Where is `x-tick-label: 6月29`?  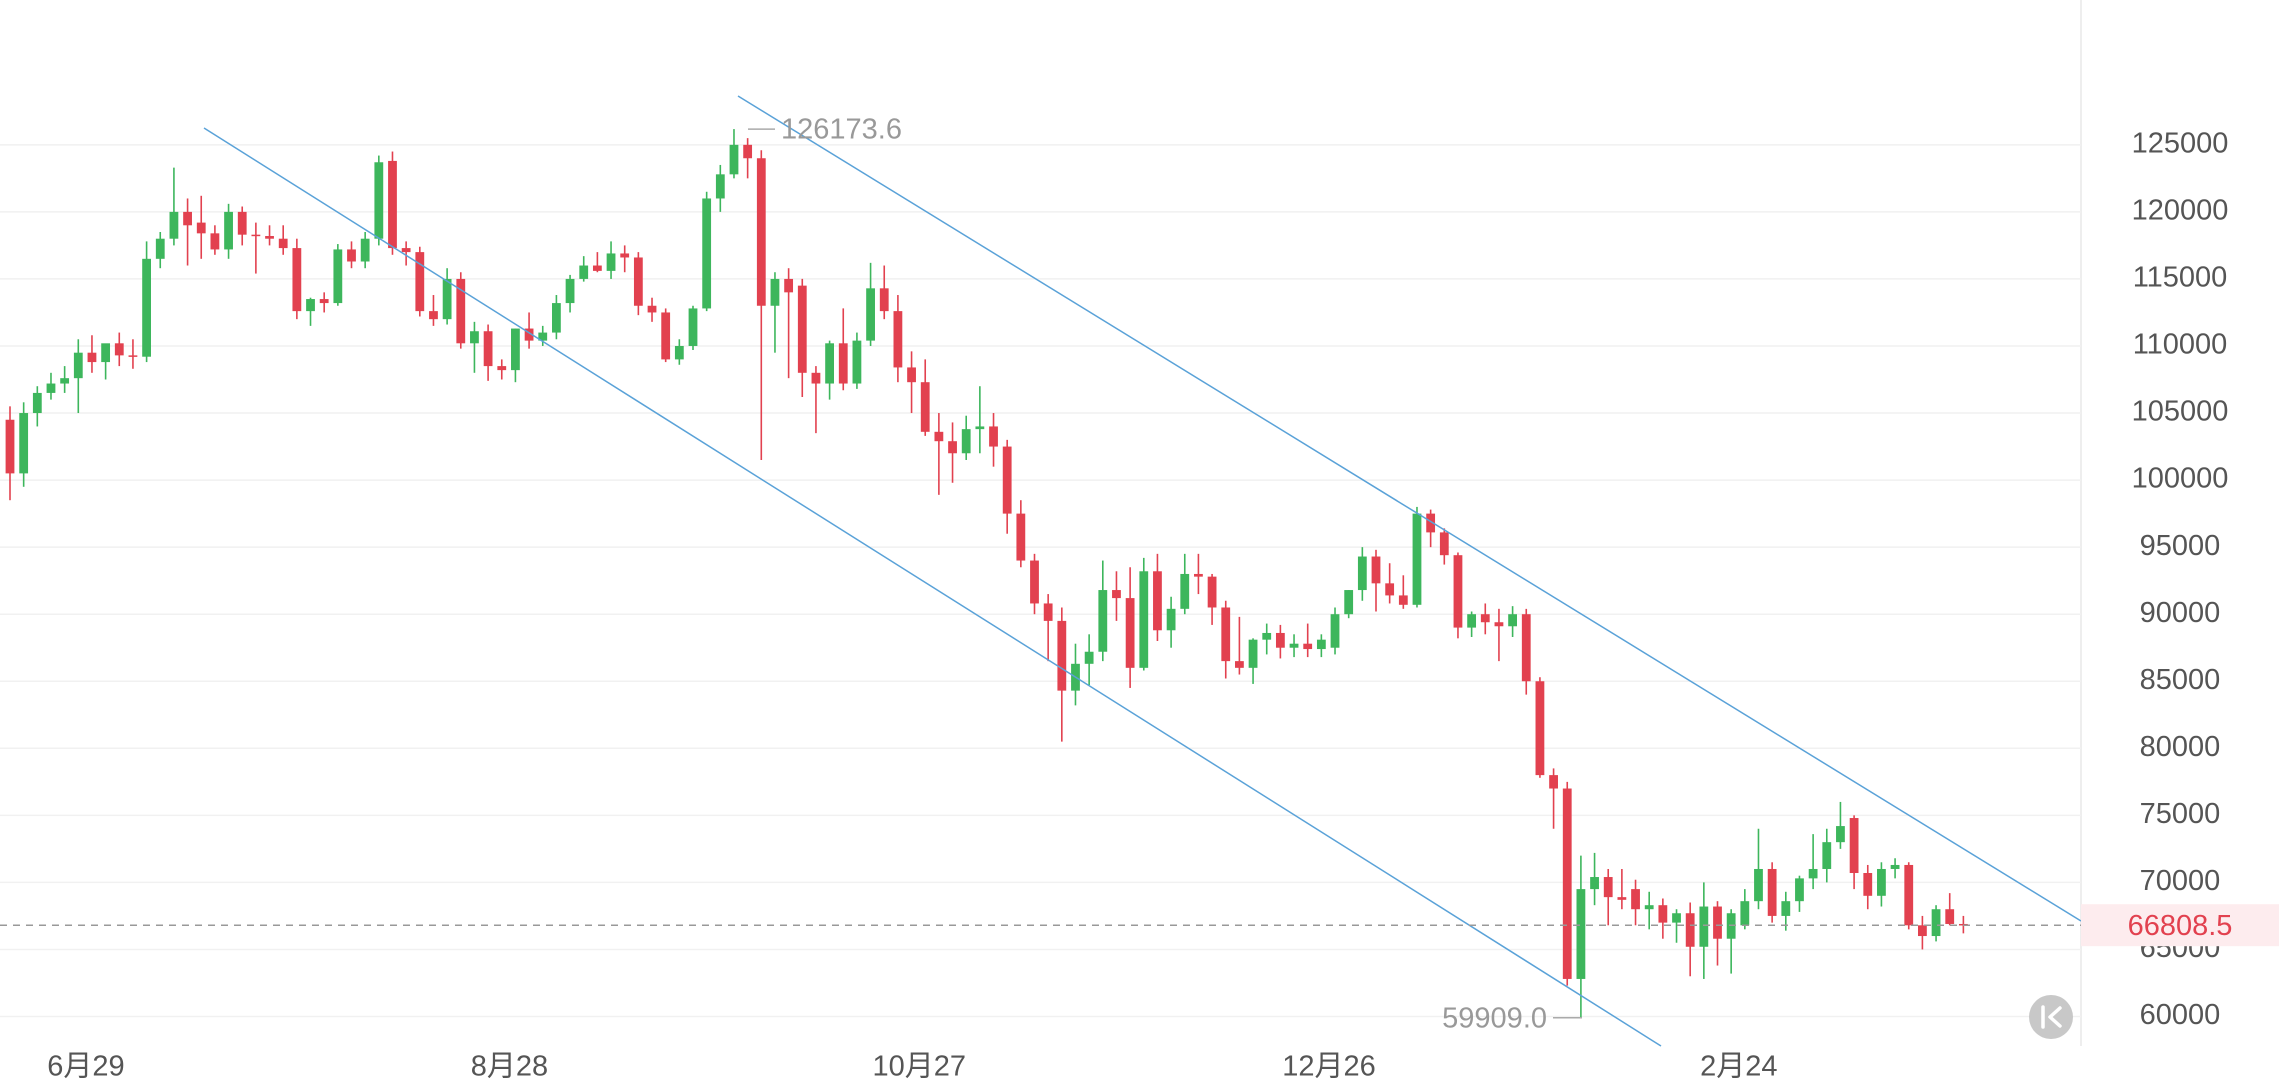
x-tick-label: 6月29 is located at coordinates (85, 1067).